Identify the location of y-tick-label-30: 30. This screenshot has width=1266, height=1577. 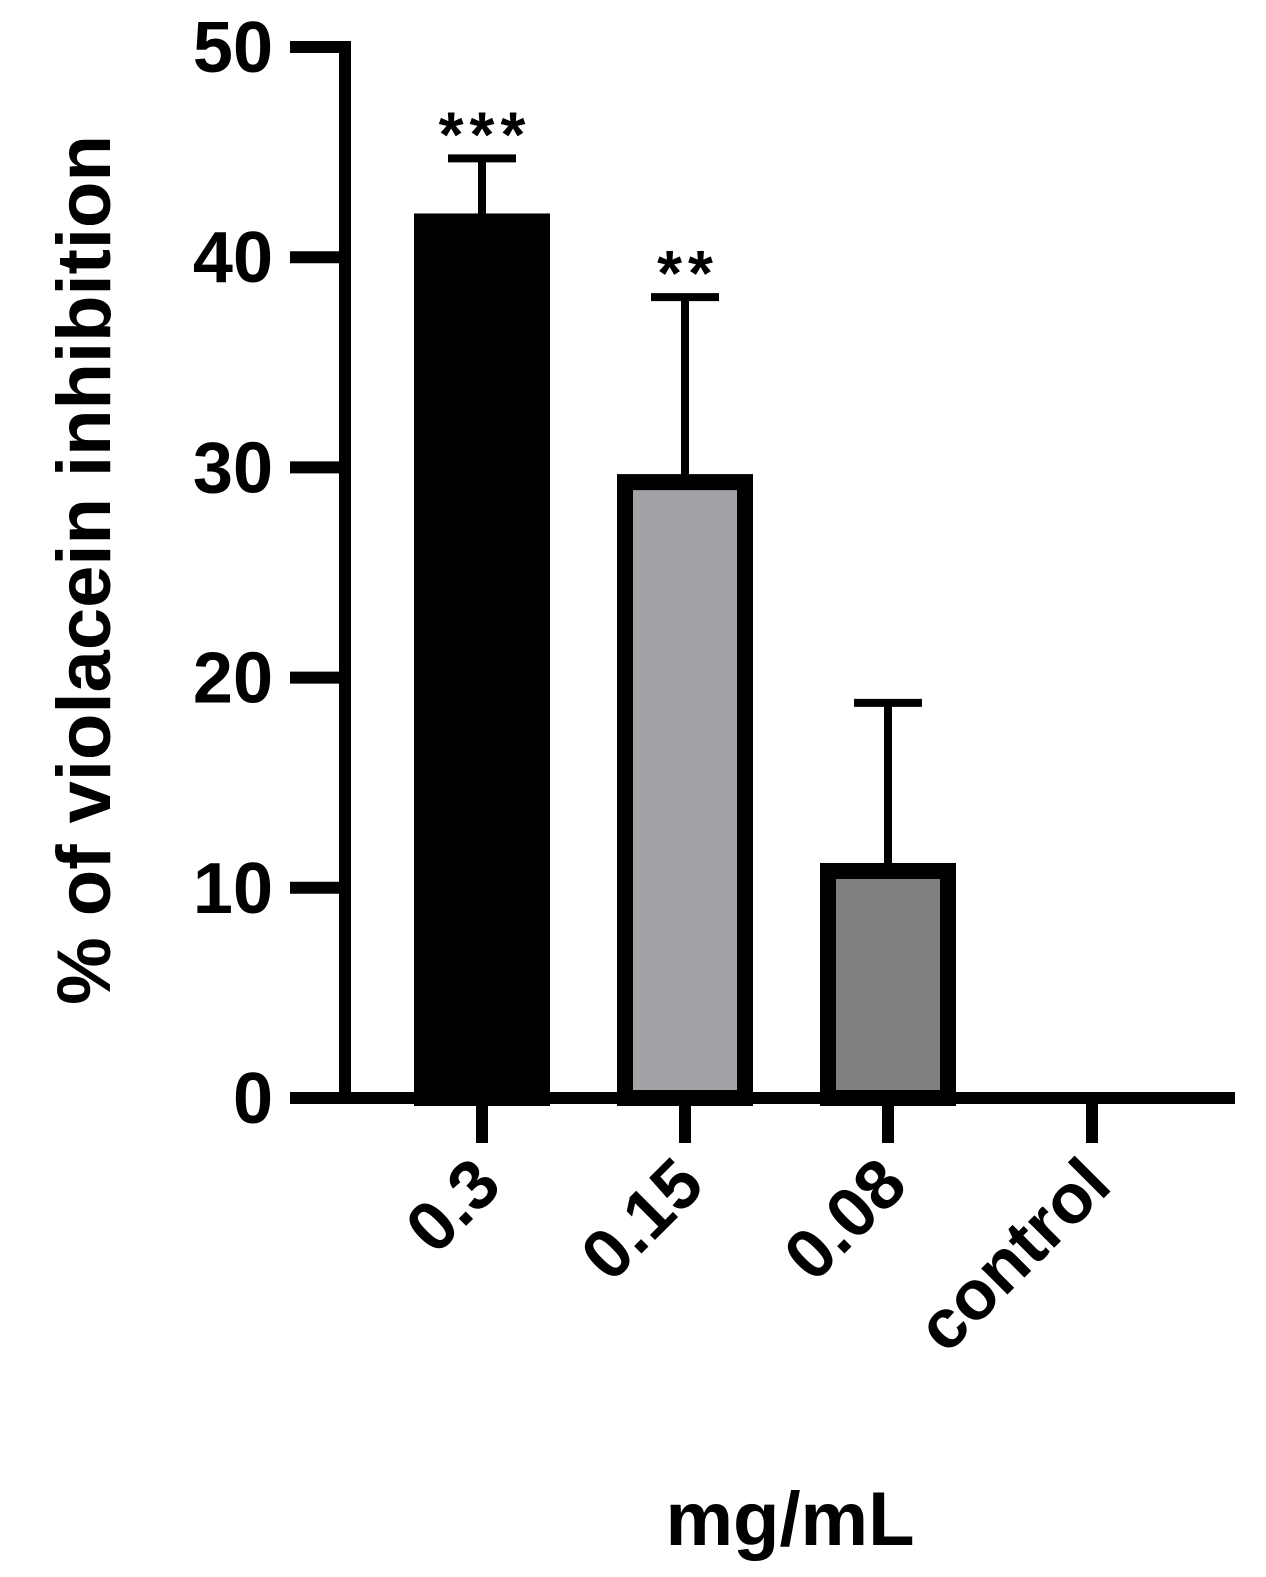
(233, 468).